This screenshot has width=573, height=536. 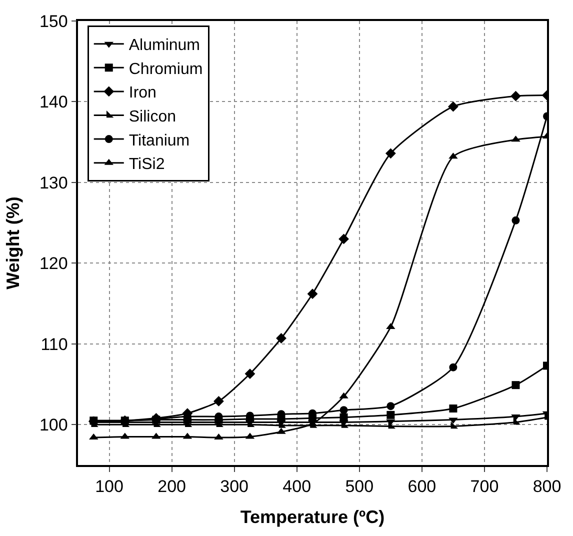 I want to click on y-tick-label: 150, so click(x=53, y=21).